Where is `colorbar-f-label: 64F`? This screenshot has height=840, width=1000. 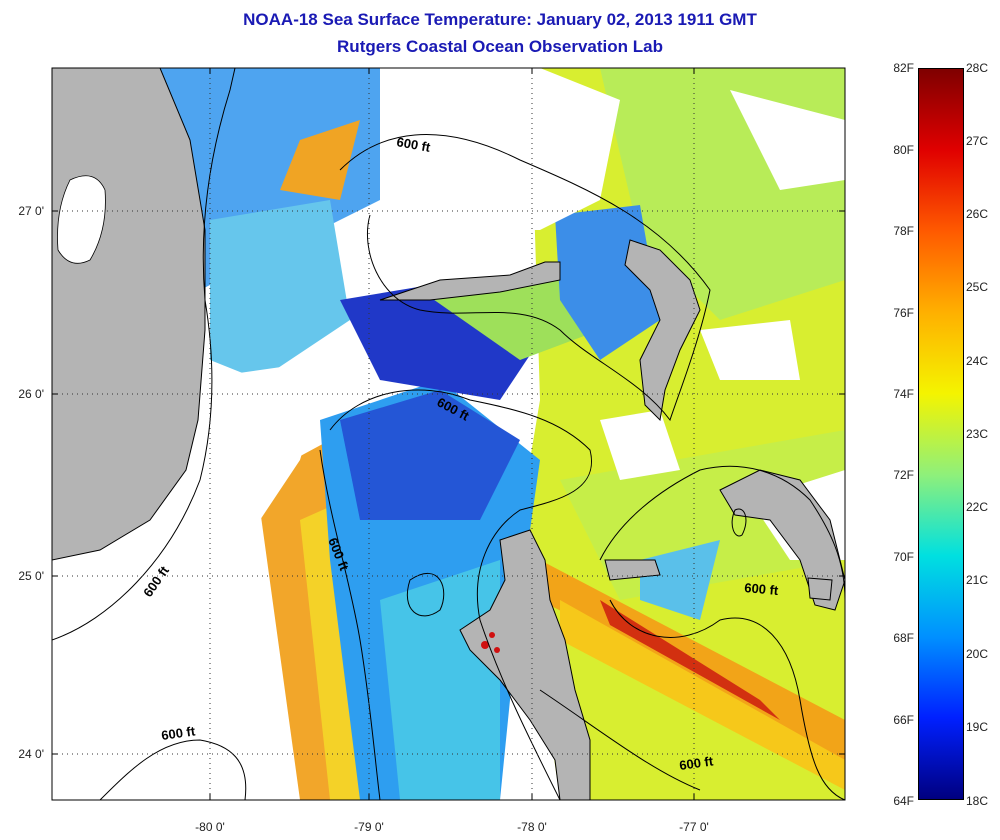
colorbar-f-label: 64F is located at coordinates (903, 801).